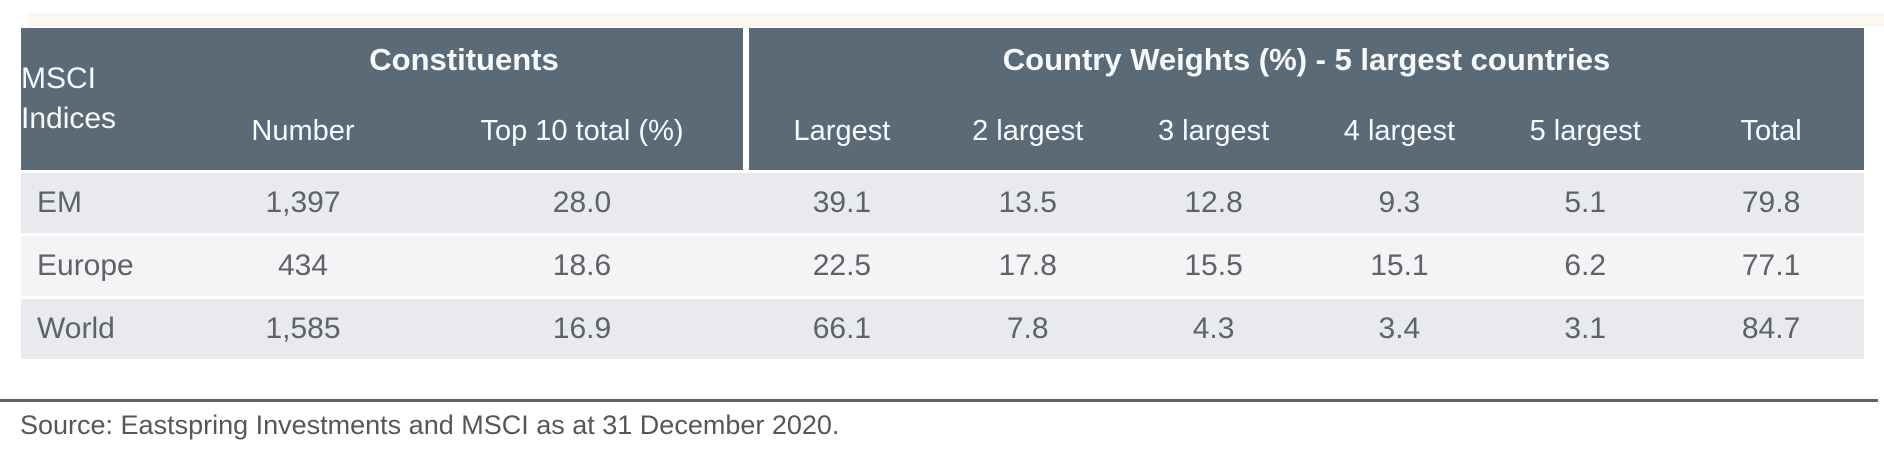 This screenshot has height=475, width=1884. I want to click on cell-number: 434, so click(303, 264).